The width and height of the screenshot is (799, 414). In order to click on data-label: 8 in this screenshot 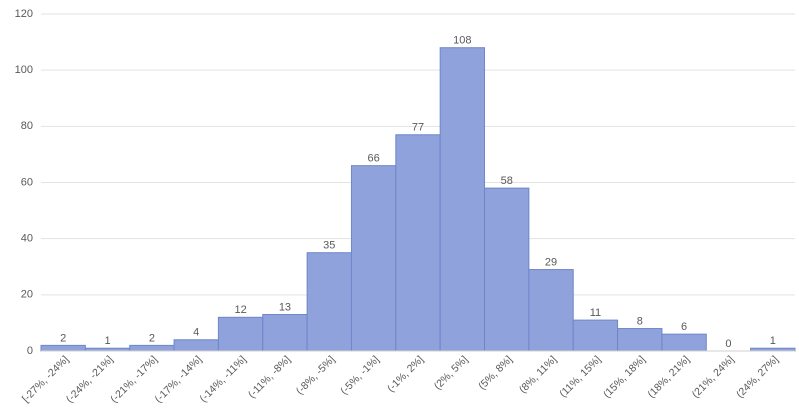, I will do `click(640, 321)`.